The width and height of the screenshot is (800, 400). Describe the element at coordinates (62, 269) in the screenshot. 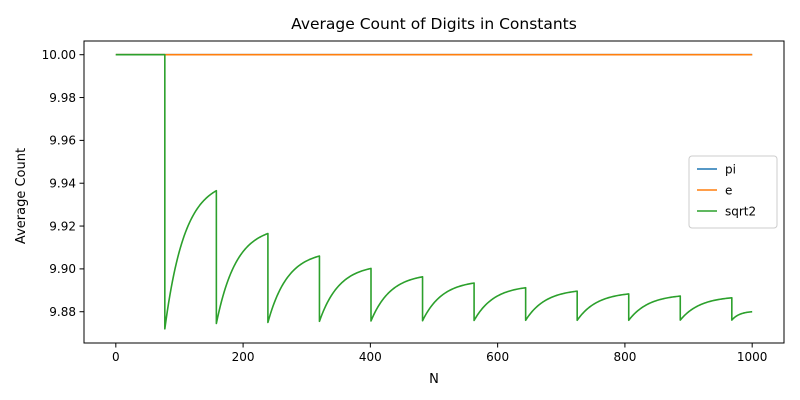

I see `y-tick-label: 9.90` at that location.